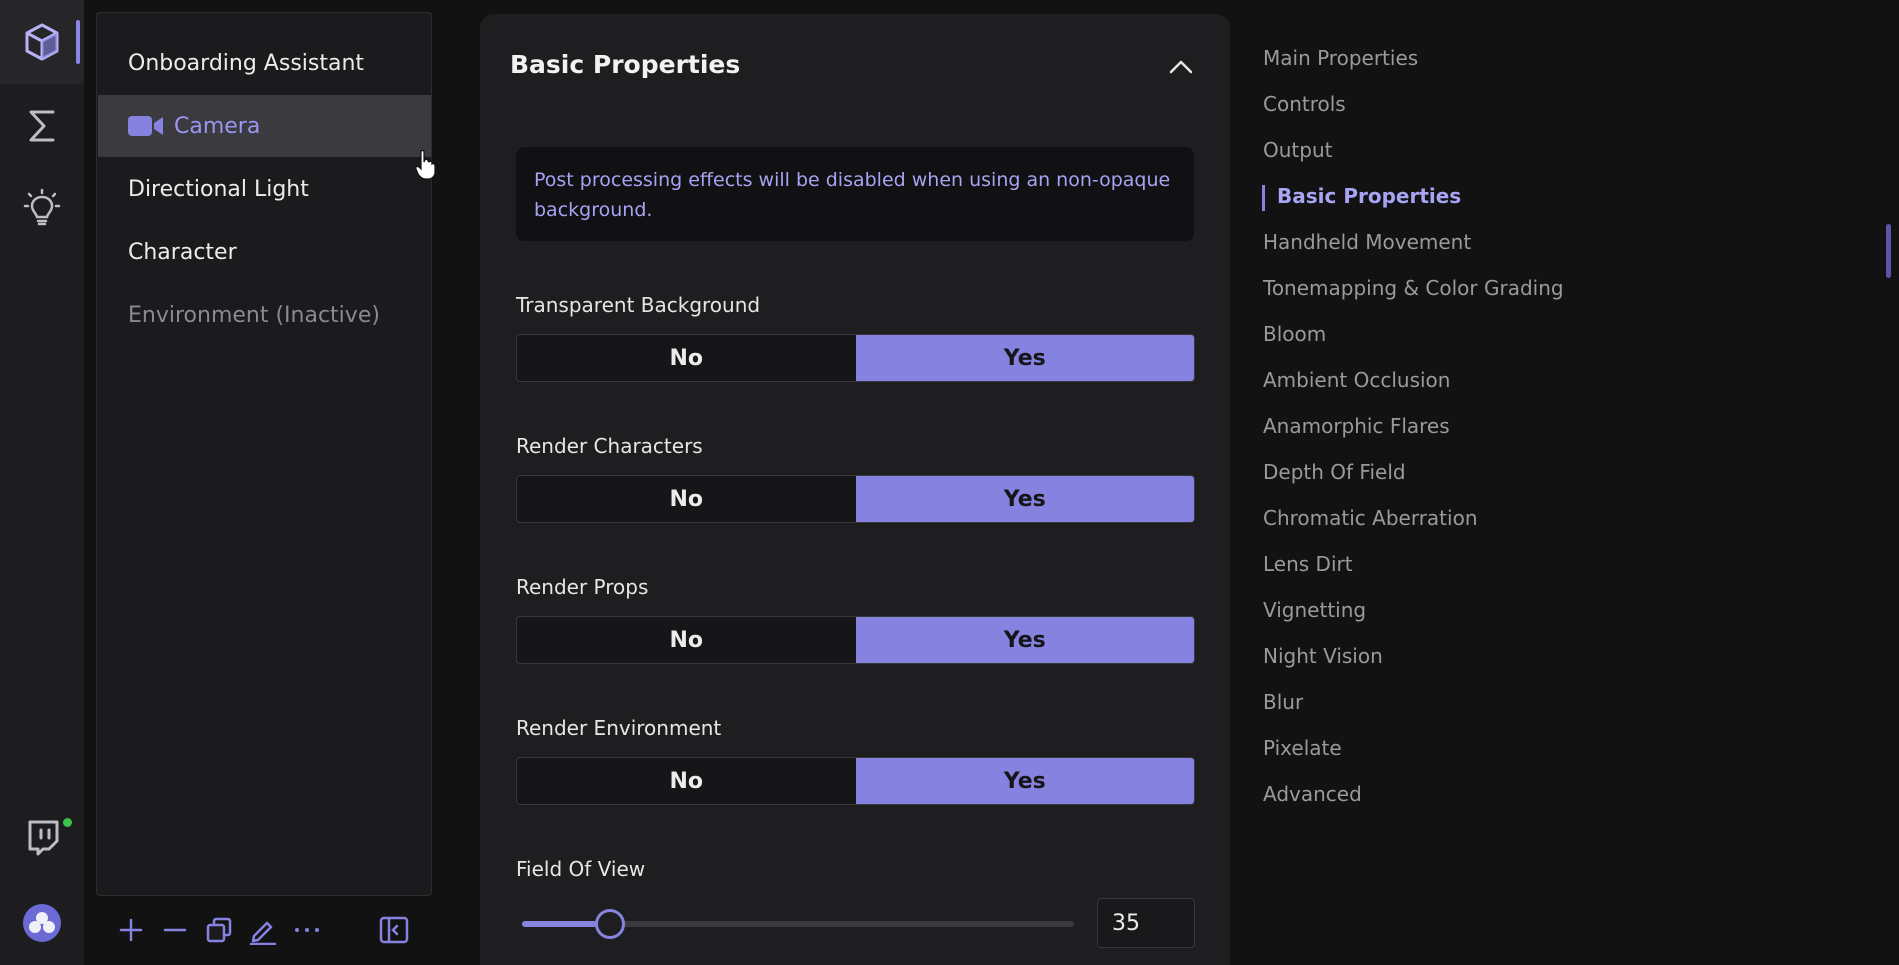 The image size is (1899, 965). I want to click on rail-twitch-button, so click(42, 837).